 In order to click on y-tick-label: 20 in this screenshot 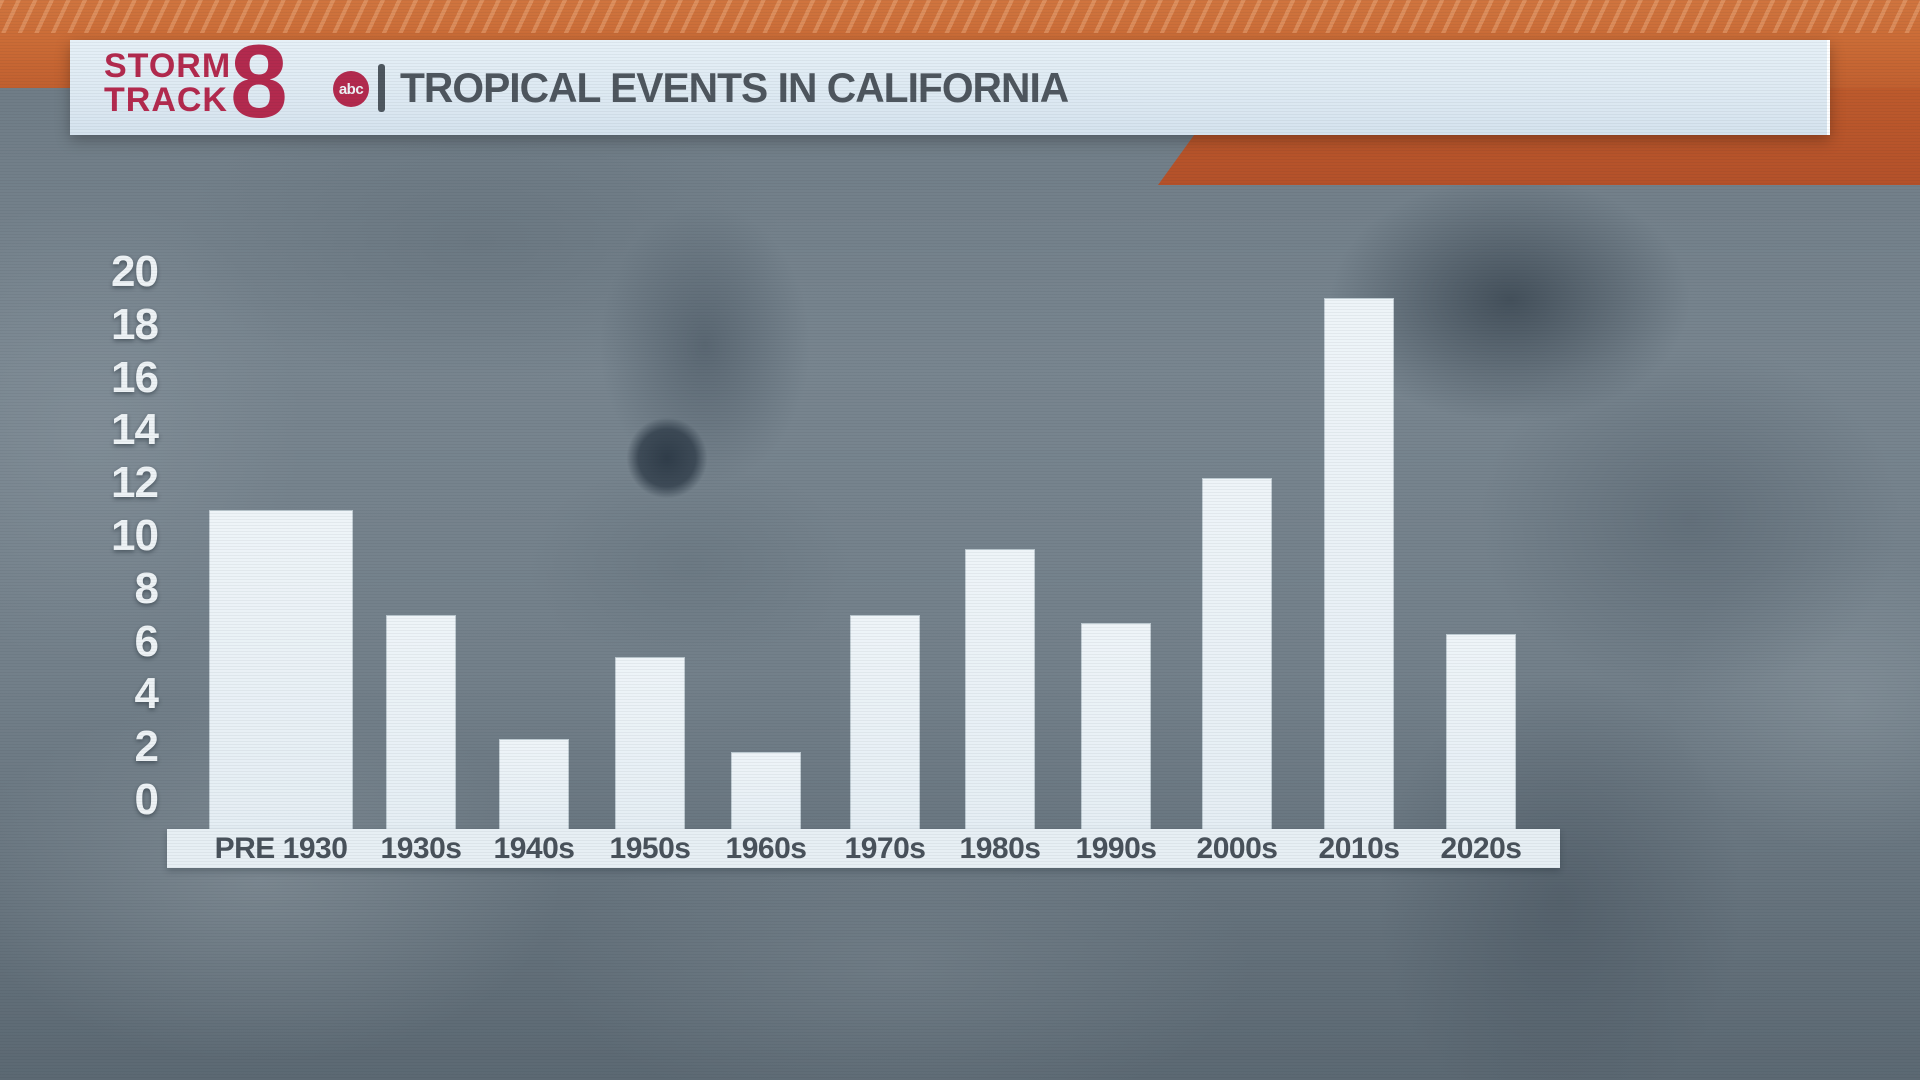, I will do `click(135, 271)`.